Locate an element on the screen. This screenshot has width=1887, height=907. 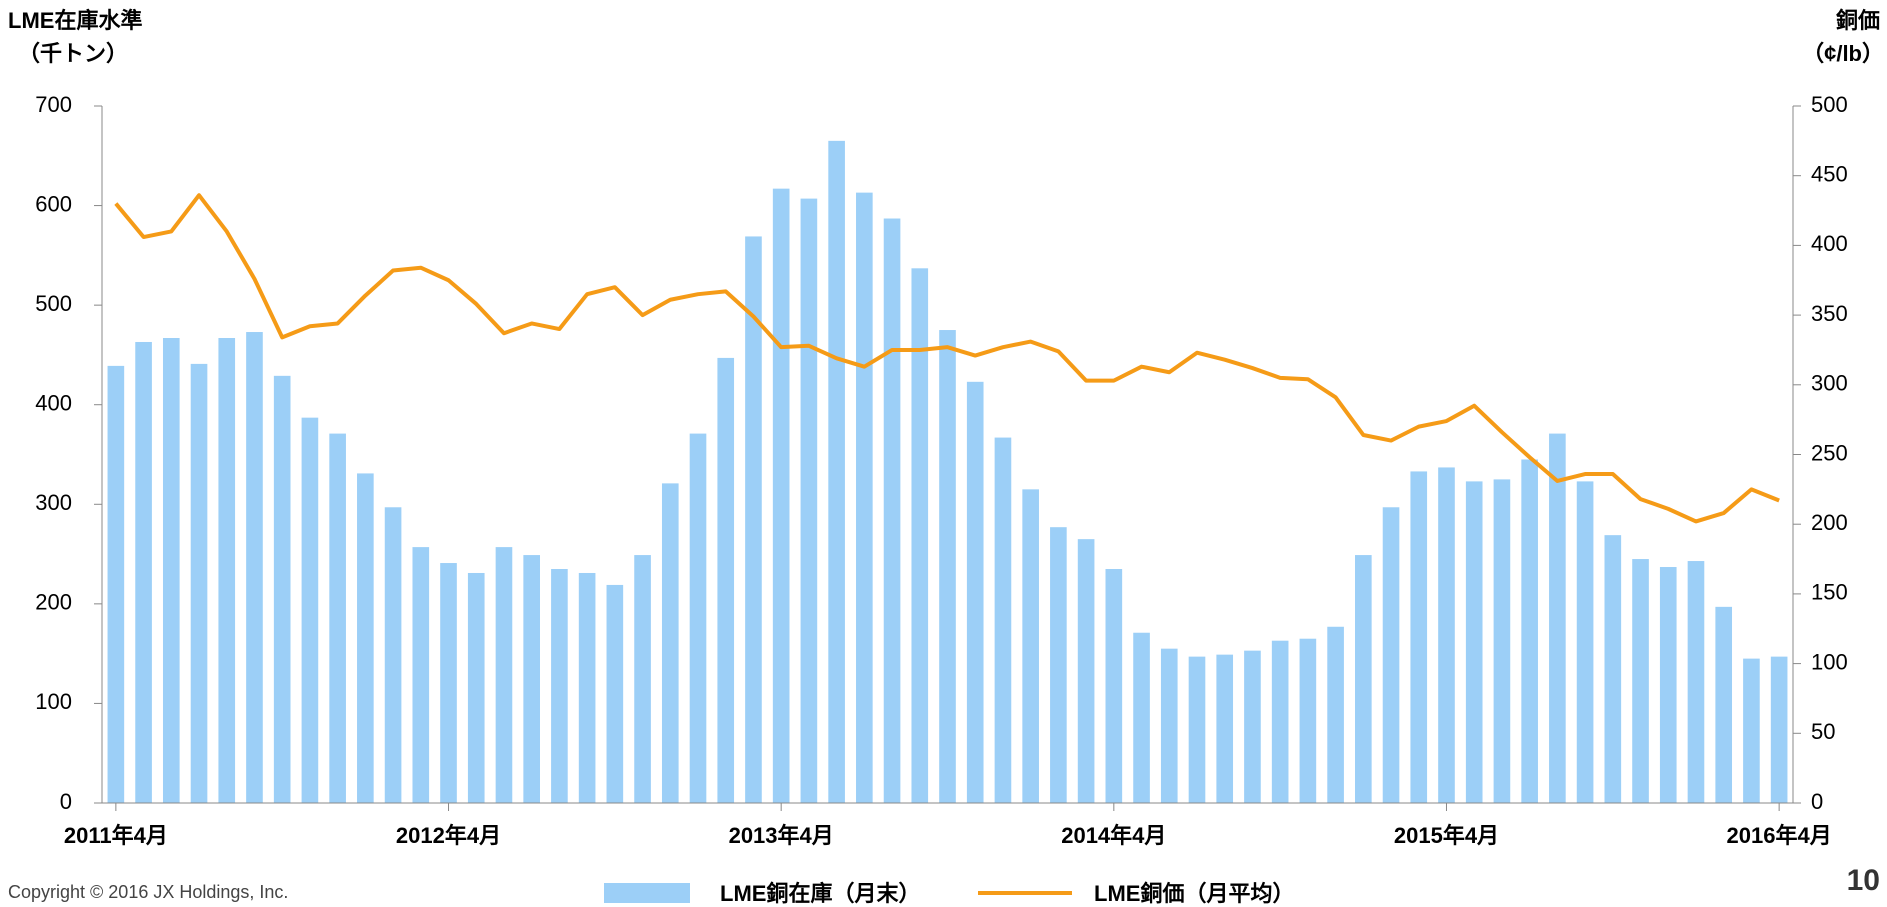
y2-tick-label: 450 is located at coordinates (1829, 174).